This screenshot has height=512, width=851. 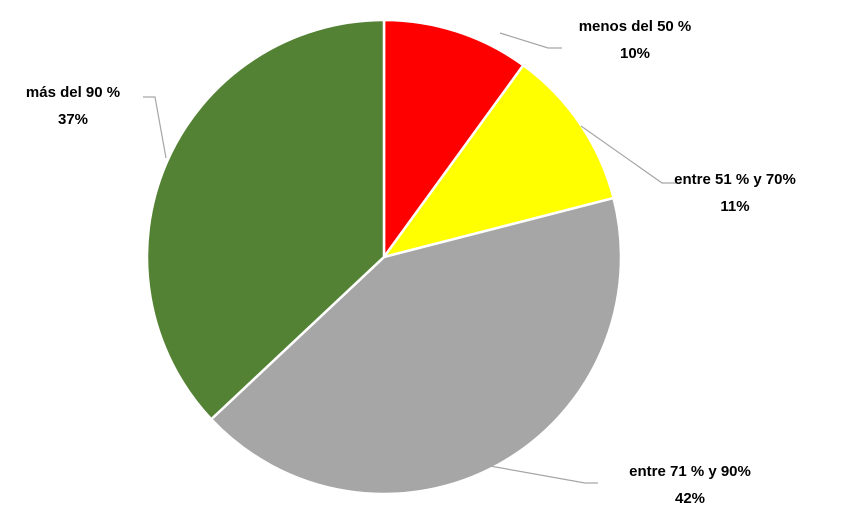 I want to click on data-label-value: 37%, so click(x=73, y=119).